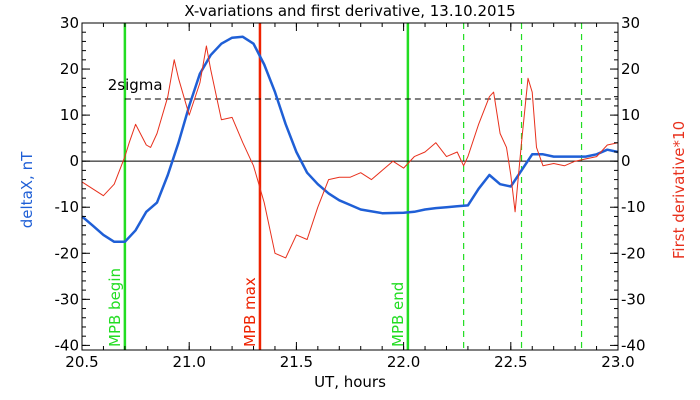  Describe the element at coordinates (67, 207) in the screenshot. I see `y-tick-label-left-4: -10` at that location.